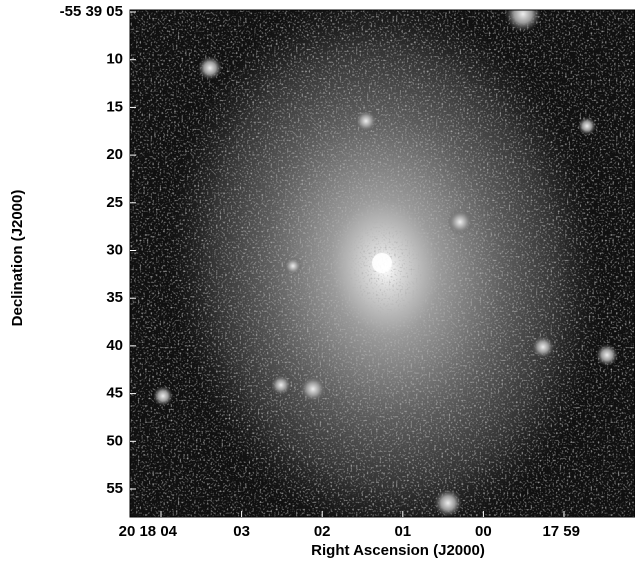 The width and height of the screenshot is (635, 569). Describe the element at coordinates (114, 393) in the screenshot. I see `y-tick-label: 45` at that location.